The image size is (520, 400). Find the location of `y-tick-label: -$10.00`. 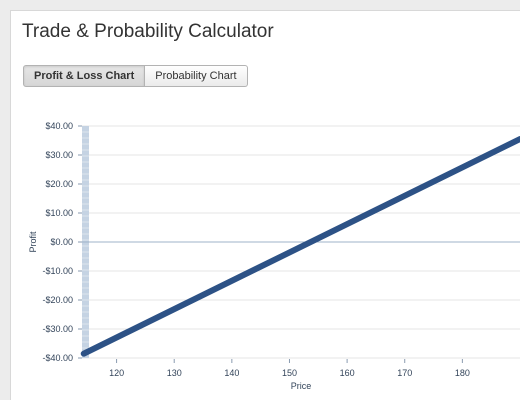

y-tick-label: -$10.00 is located at coordinates (57, 271).